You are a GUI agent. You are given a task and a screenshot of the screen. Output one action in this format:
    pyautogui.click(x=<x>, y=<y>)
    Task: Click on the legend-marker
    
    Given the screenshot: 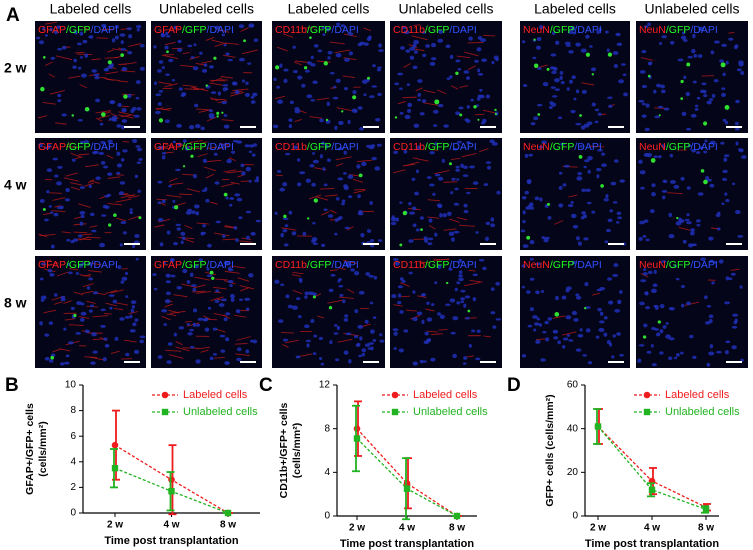 What is the action you would take?
    pyautogui.click(x=165, y=412)
    